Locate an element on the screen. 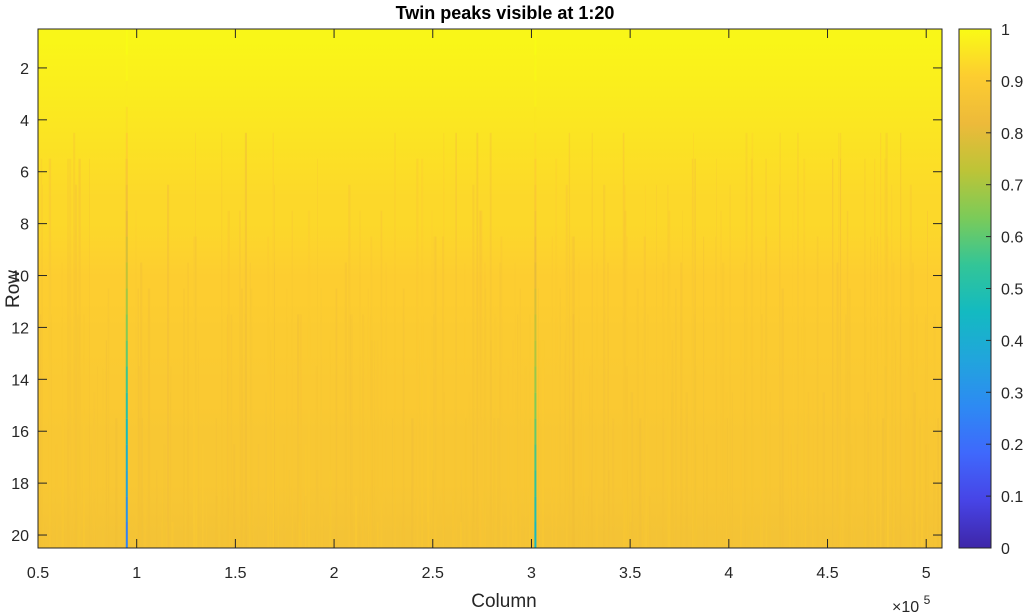 The height and width of the screenshot is (616, 1030). y-tick-label: 8 is located at coordinates (24, 225).